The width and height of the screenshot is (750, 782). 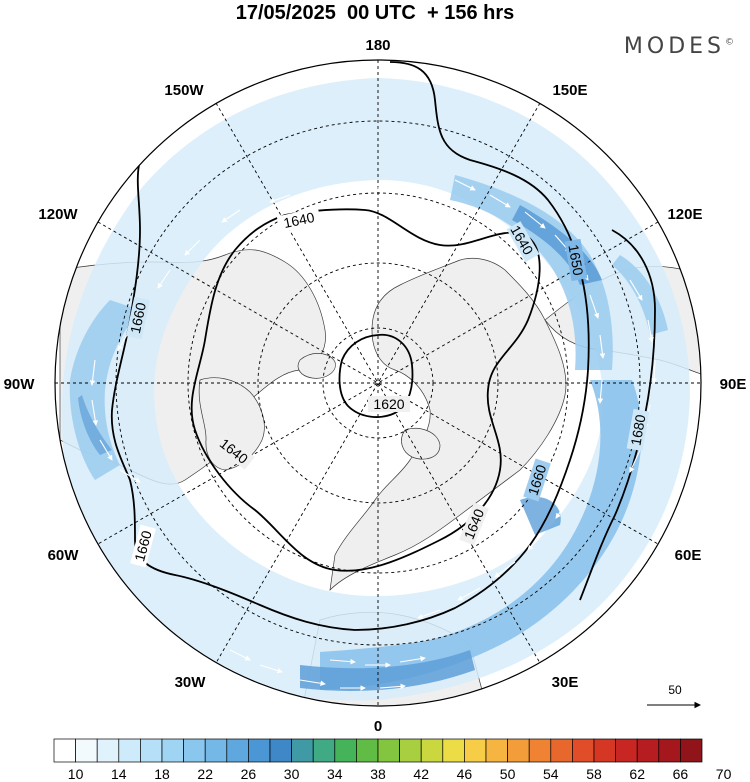 What do you see at coordinates (316, 366) in the screenshot?
I see `arctic-islands-a` at bounding box center [316, 366].